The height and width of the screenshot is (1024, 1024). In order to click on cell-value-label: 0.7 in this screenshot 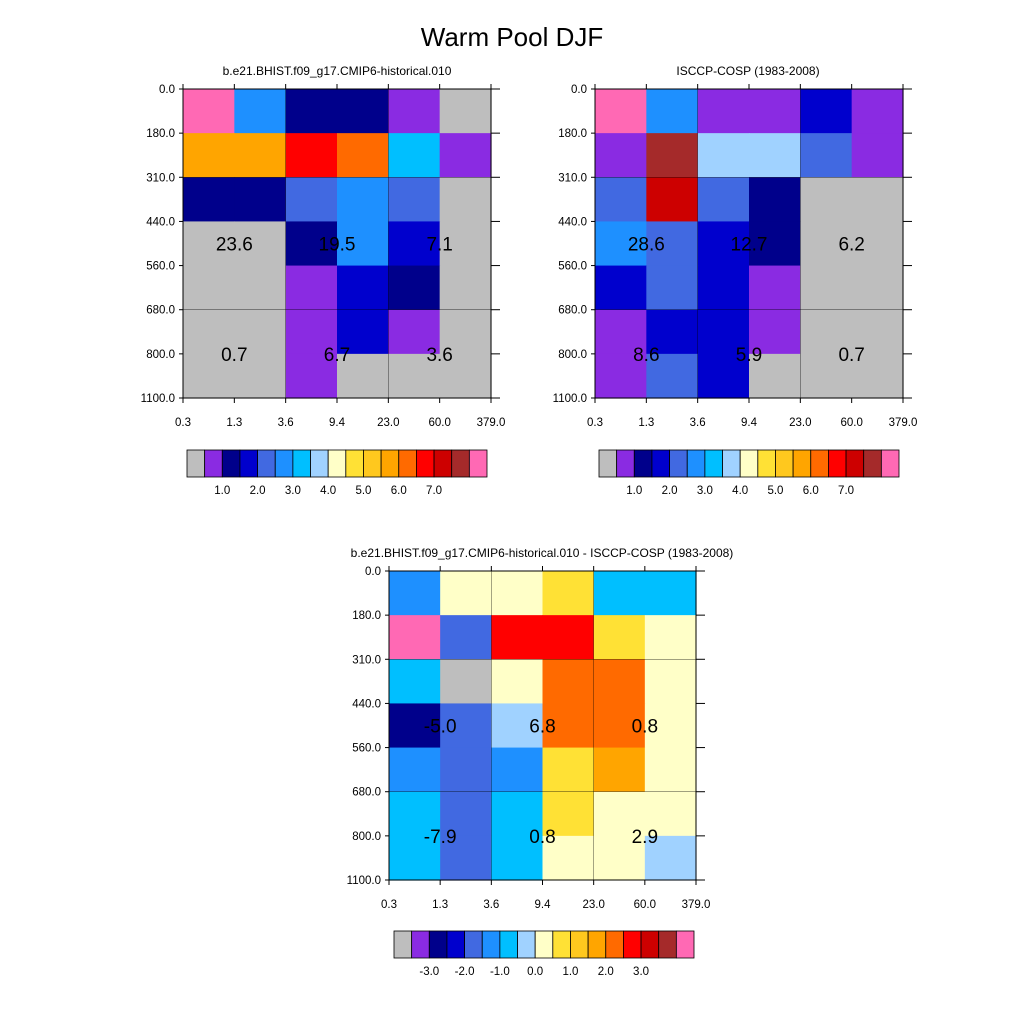, I will do `click(234, 2)`.